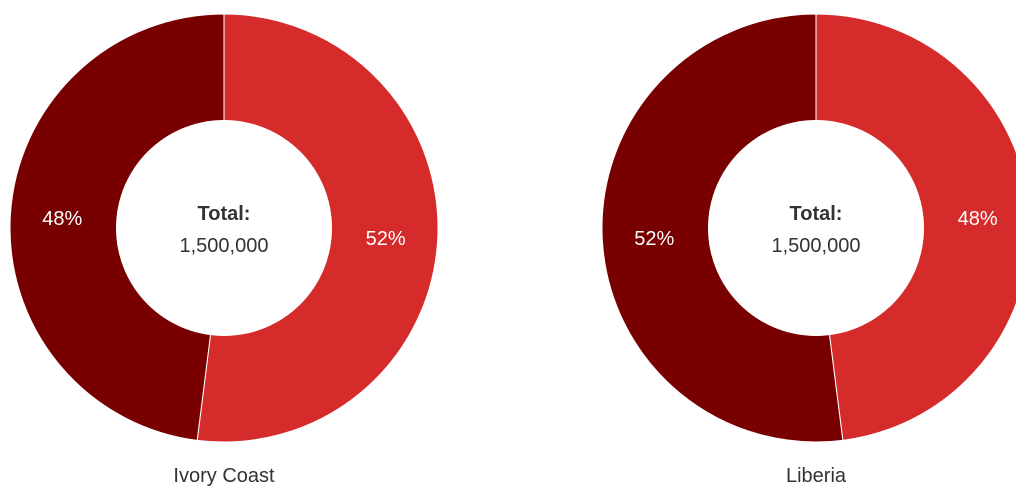  Describe the element at coordinates (224, 475) in the screenshot. I see `chart-title: Ivory Coast` at that location.